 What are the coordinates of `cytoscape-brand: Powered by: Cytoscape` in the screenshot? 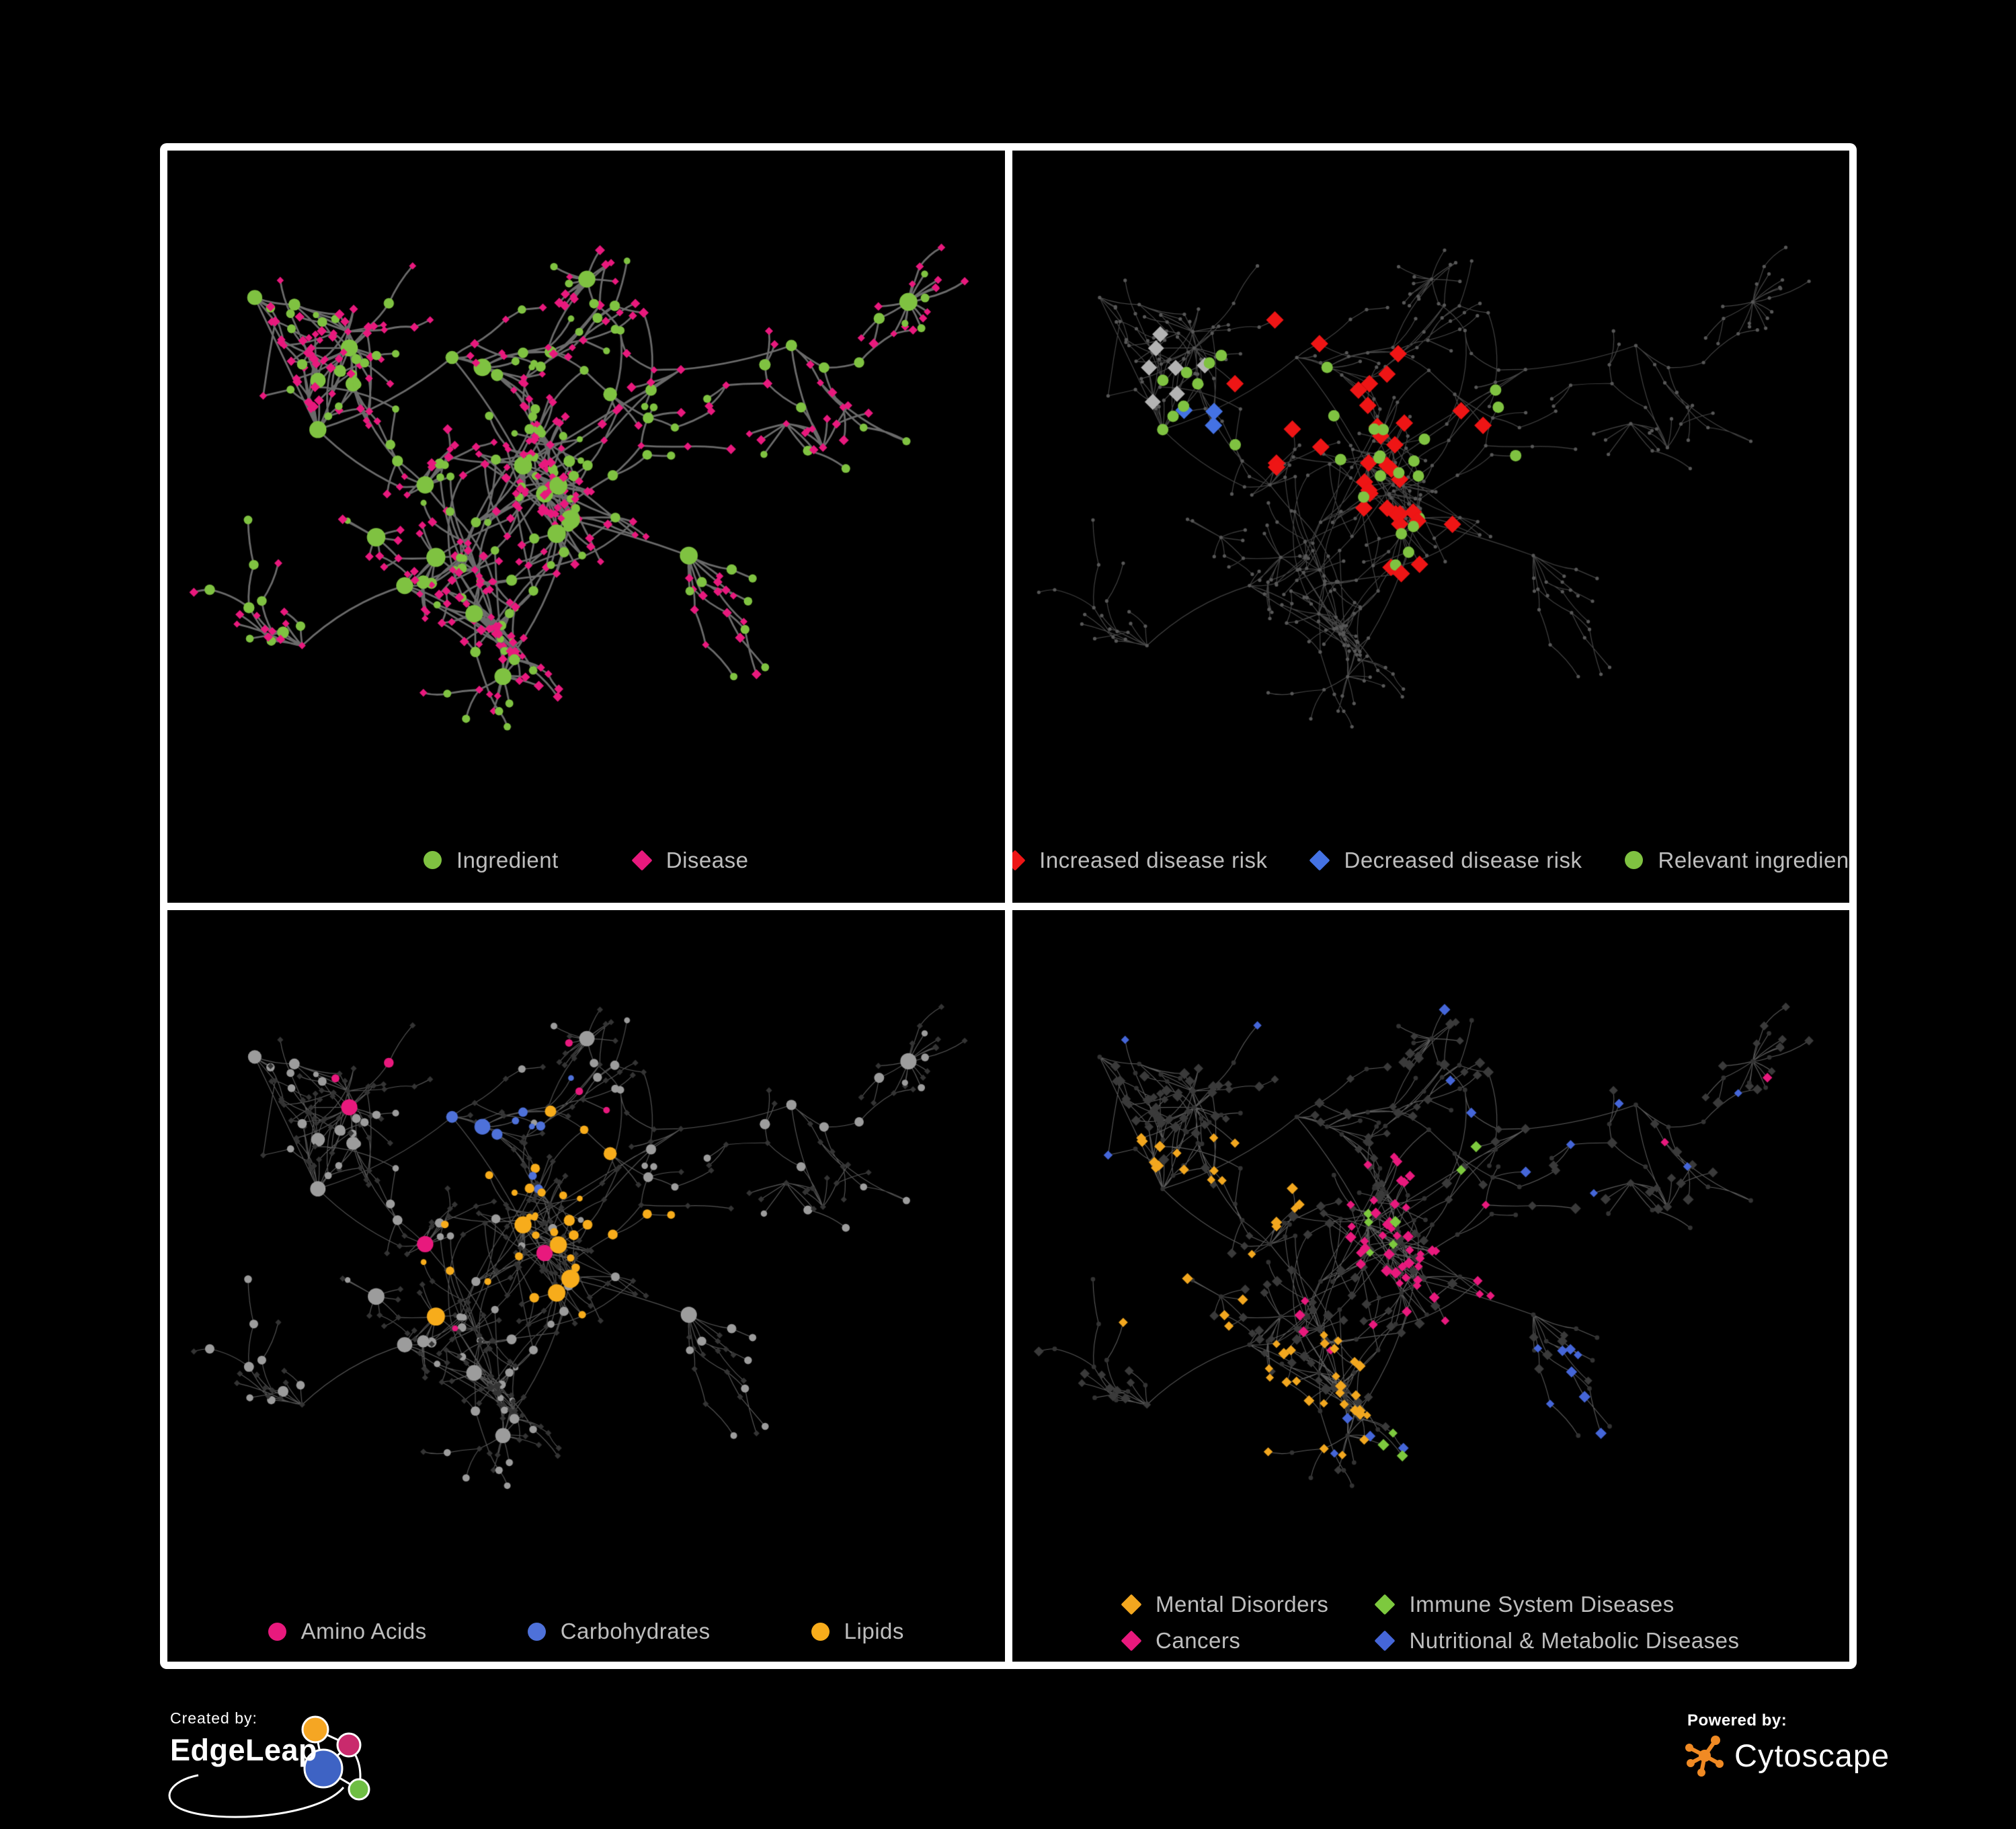 It's located at (1786, 1745).